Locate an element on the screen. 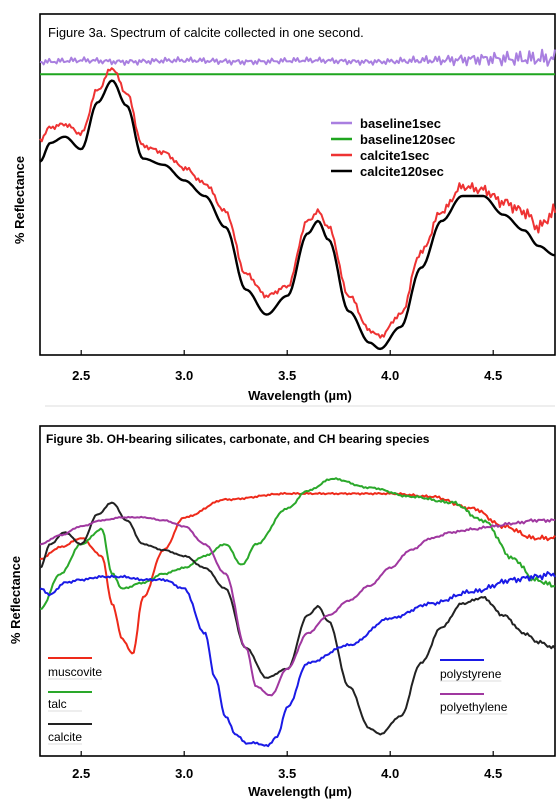 The image size is (556, 803). chart-3a-x-axis-label: Wavelength (µm) is located at coordinates (300, 395).